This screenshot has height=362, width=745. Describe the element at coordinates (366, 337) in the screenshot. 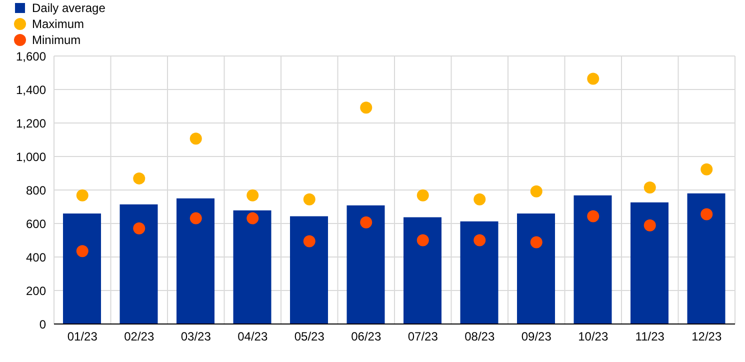

I see `x-tick-label: 06/23` at that location.